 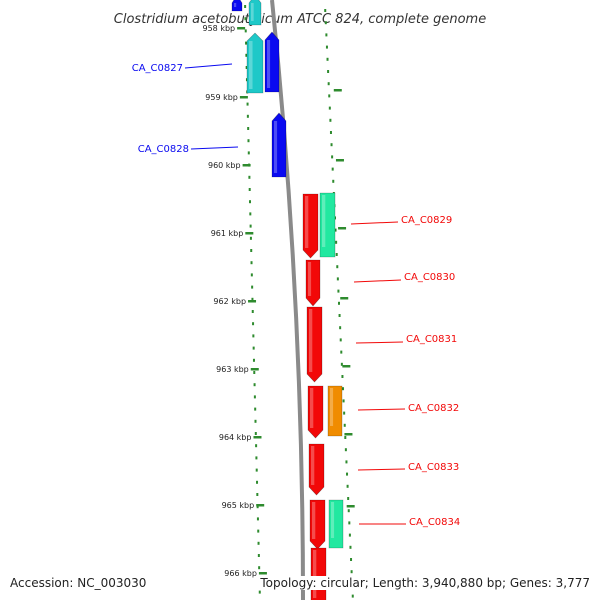 I want to click on tick-label: 965 kbp, so click(x=238, y=505).